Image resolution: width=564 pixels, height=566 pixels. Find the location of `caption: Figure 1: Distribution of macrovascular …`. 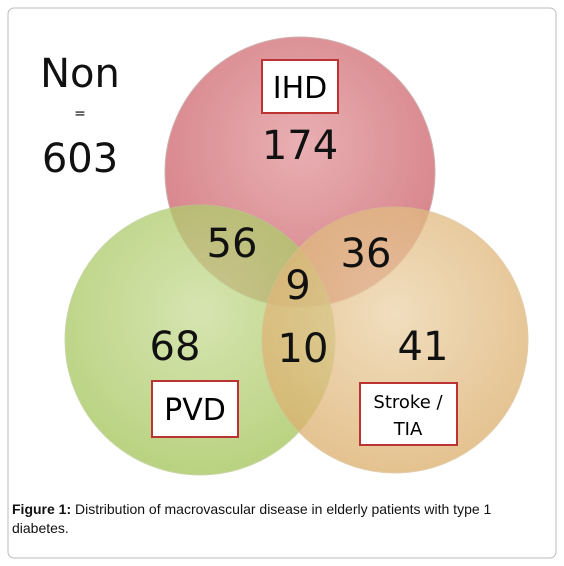

caption: Figure 1: Distribution of macrovascular … is located at coordinates (279, 519).